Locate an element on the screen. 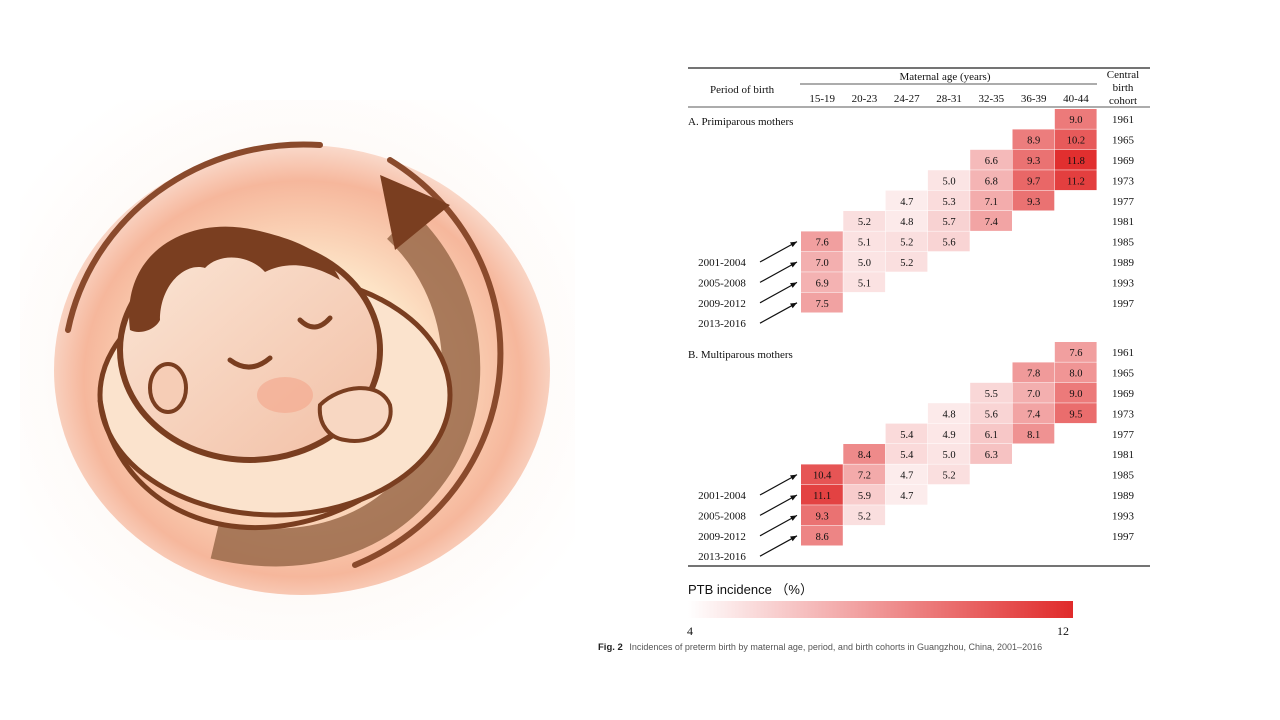  heatmap-cell-value: 4.7 is located at coordinates (906, 476).